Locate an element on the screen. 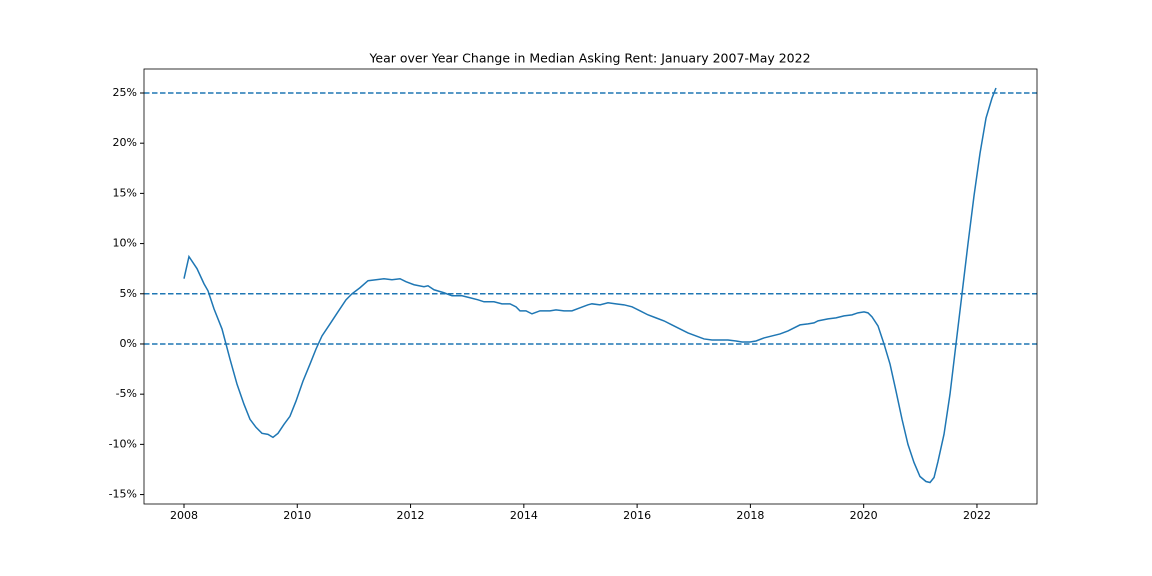  x-tick-label: 2020 is located at coordinates (864, 515).